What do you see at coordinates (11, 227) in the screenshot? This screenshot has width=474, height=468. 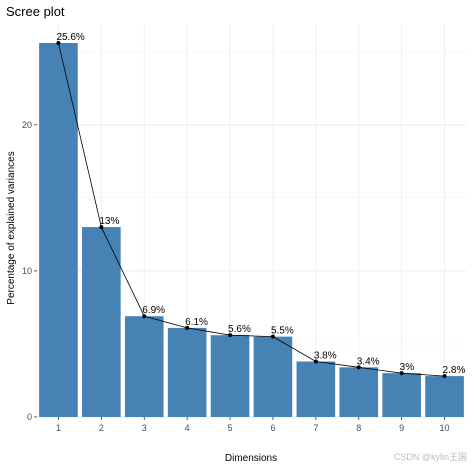 I see `y-axis-title: Percentage of explained variances` at bounding box center [11, 227].